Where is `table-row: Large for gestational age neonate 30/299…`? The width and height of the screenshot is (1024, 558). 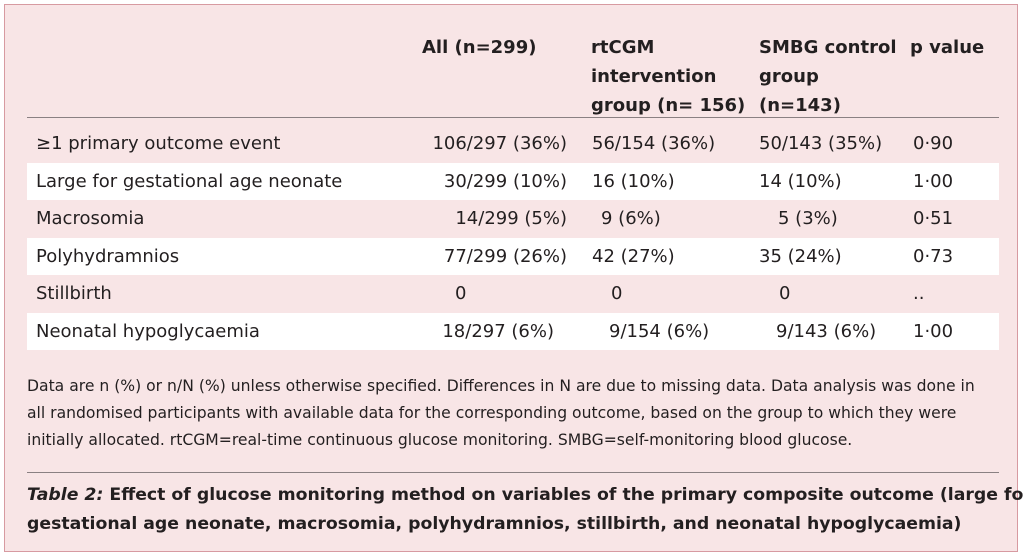 table-row: Large for gestational age neonate 30/299… is located at coordinates (513, 181).